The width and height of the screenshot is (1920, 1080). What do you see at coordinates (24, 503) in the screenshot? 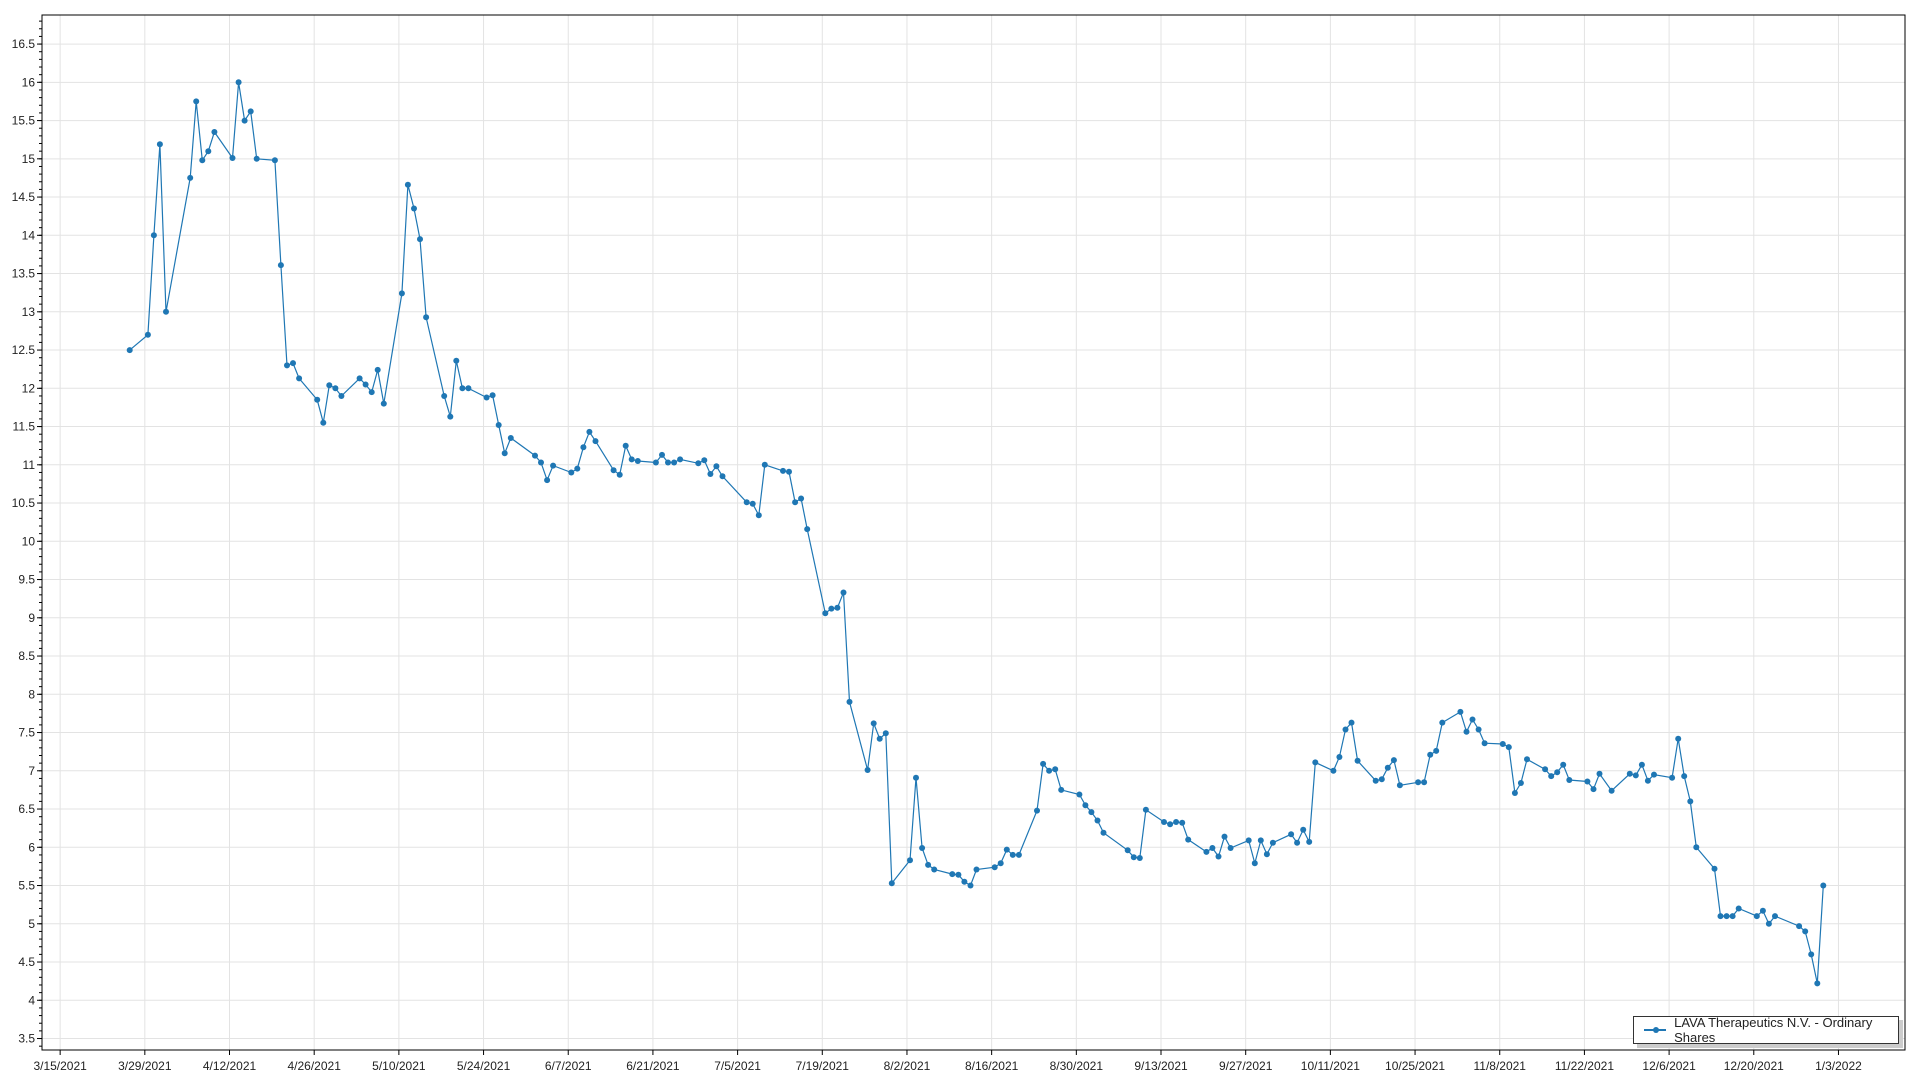
I see `y-tick-label: 10.5` at bounding box center [24, 503].